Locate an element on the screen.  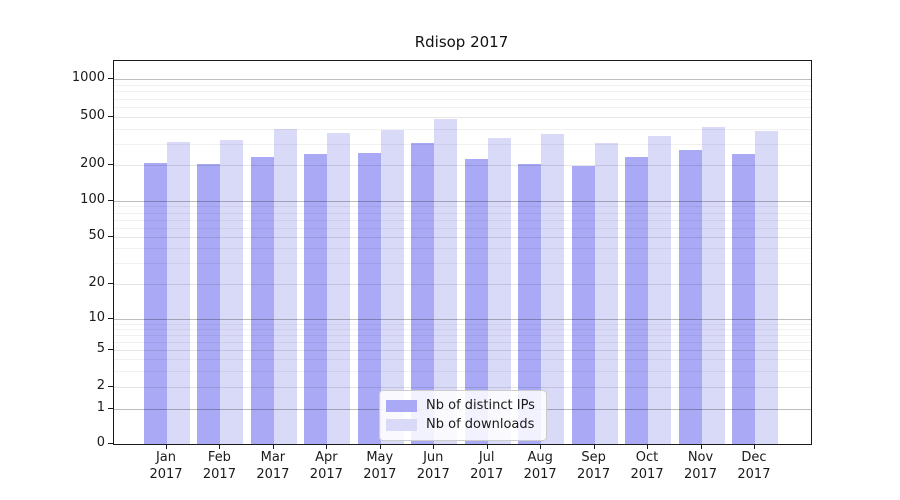
x-tick-mark-oct is located at coordinates (648, 446).